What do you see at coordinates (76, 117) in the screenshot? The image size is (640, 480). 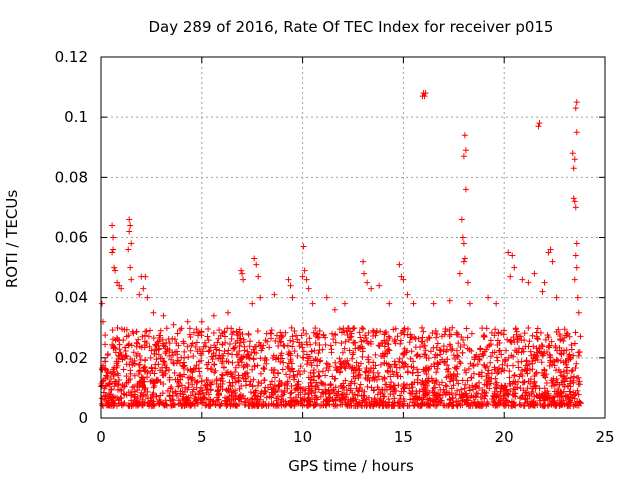 I see `y-tick-label: 0.1` at bounding box center [76, 117].